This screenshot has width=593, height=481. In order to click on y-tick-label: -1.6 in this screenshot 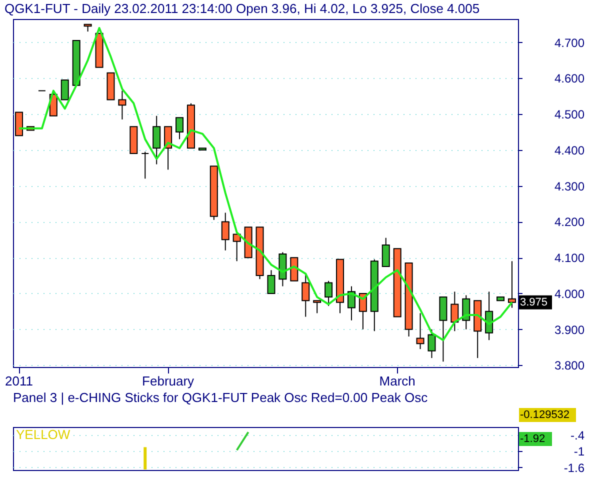, I will do `click(574, 467)`.